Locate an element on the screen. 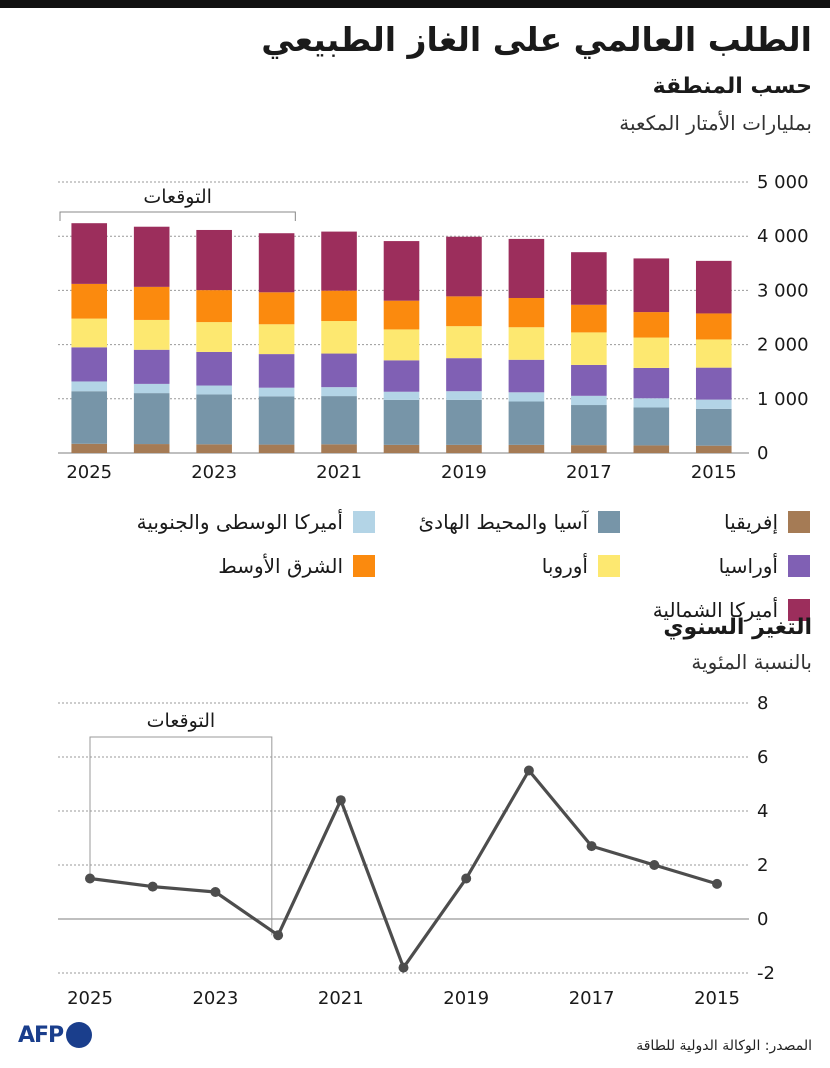  x-tick-label: 2017 is located at coordinates (589, 472).